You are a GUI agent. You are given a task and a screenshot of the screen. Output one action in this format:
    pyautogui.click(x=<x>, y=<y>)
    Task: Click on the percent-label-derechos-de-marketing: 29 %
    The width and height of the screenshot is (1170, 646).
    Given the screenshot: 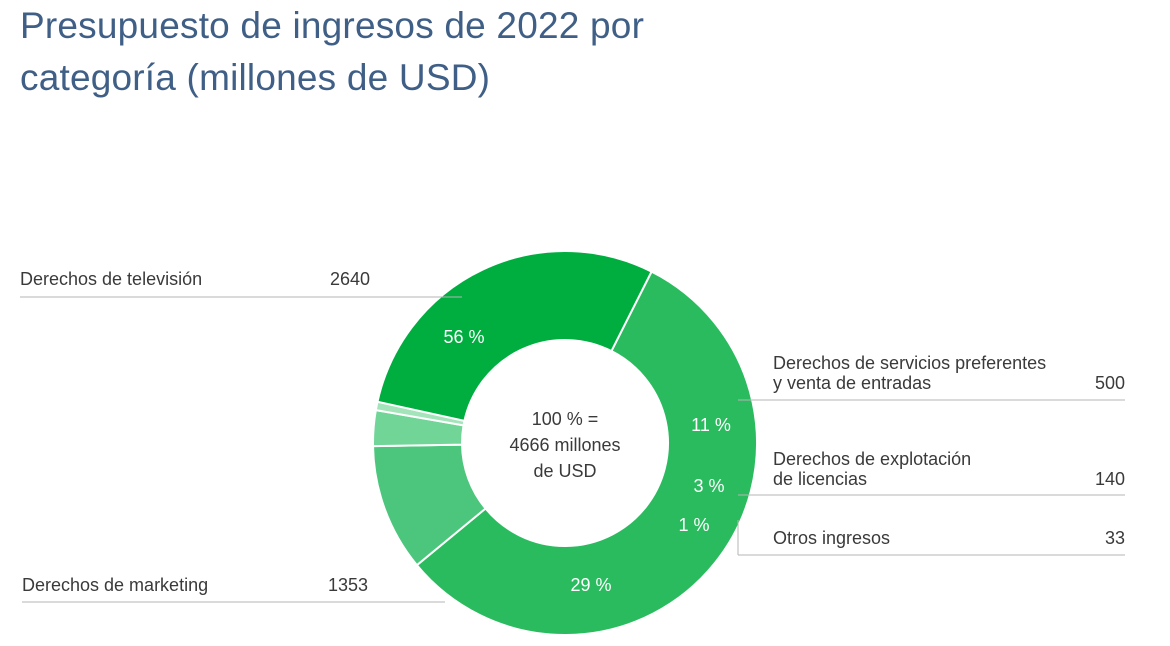 What is the action you would take?
    pyautogui.click(x=590, y=585)
    